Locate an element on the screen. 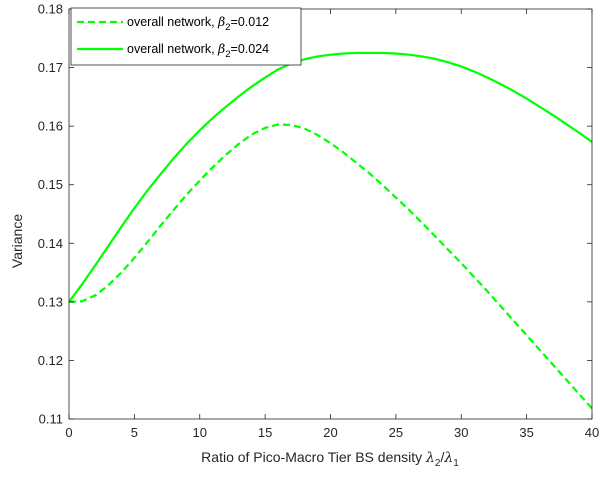 Image resolution: width=600 pixels, height=478 pixels. x-tick-label: 15 is located at coordinates (265, 432).